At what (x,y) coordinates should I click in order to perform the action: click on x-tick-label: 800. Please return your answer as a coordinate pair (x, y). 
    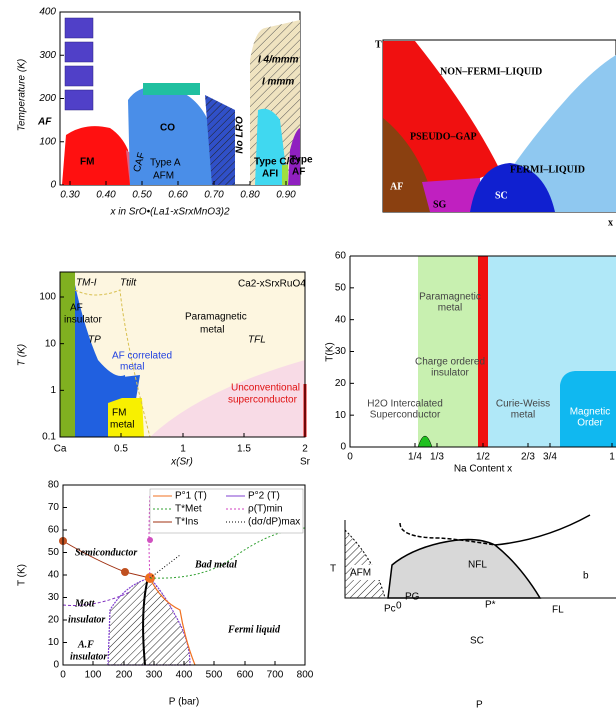
    Looking at the image, I should click on (305, 675).